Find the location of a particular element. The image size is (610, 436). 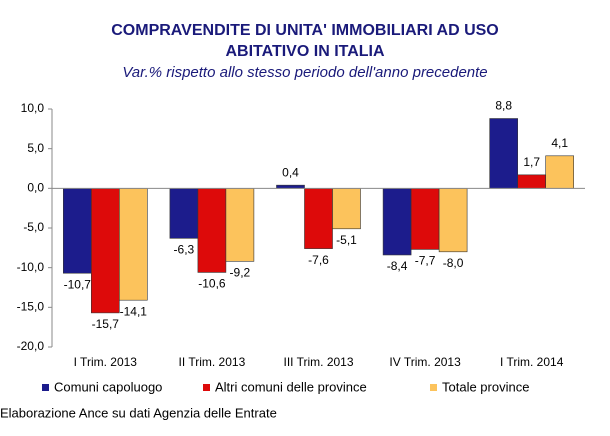

y-tick-label: 0,0 is located at coordinates (35, 188).